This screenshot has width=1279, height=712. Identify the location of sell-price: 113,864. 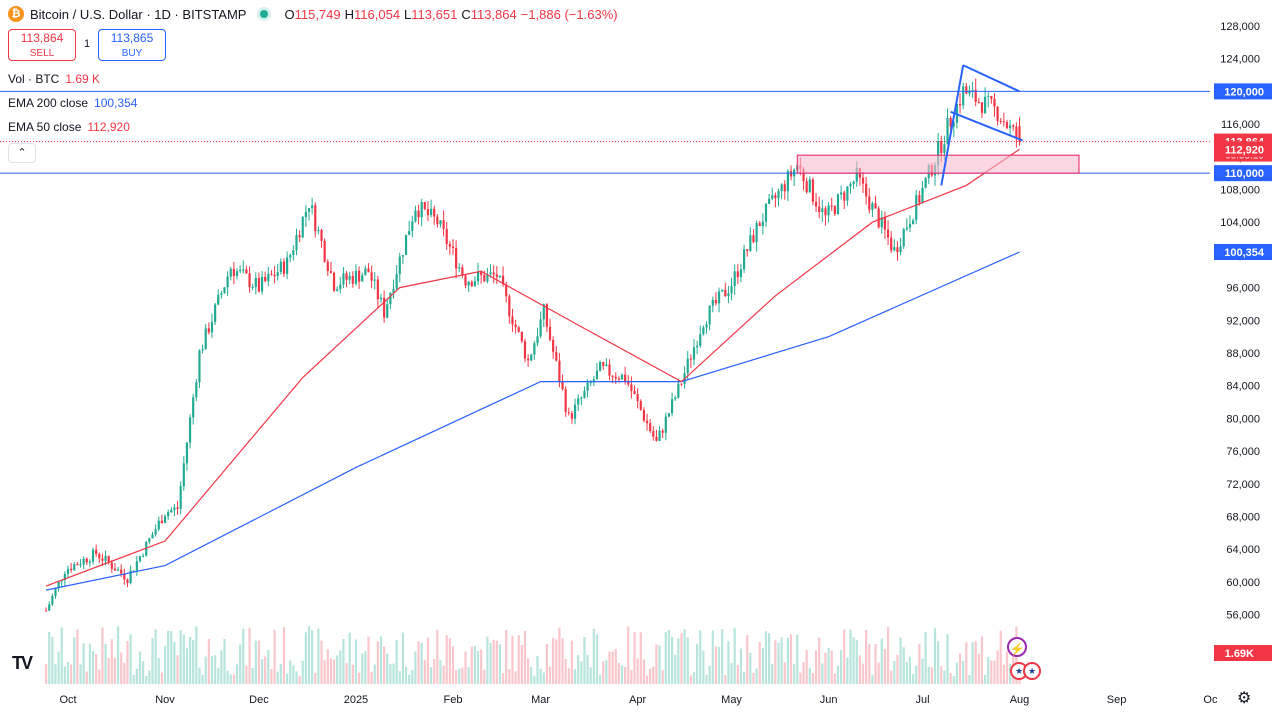
(42, 38).